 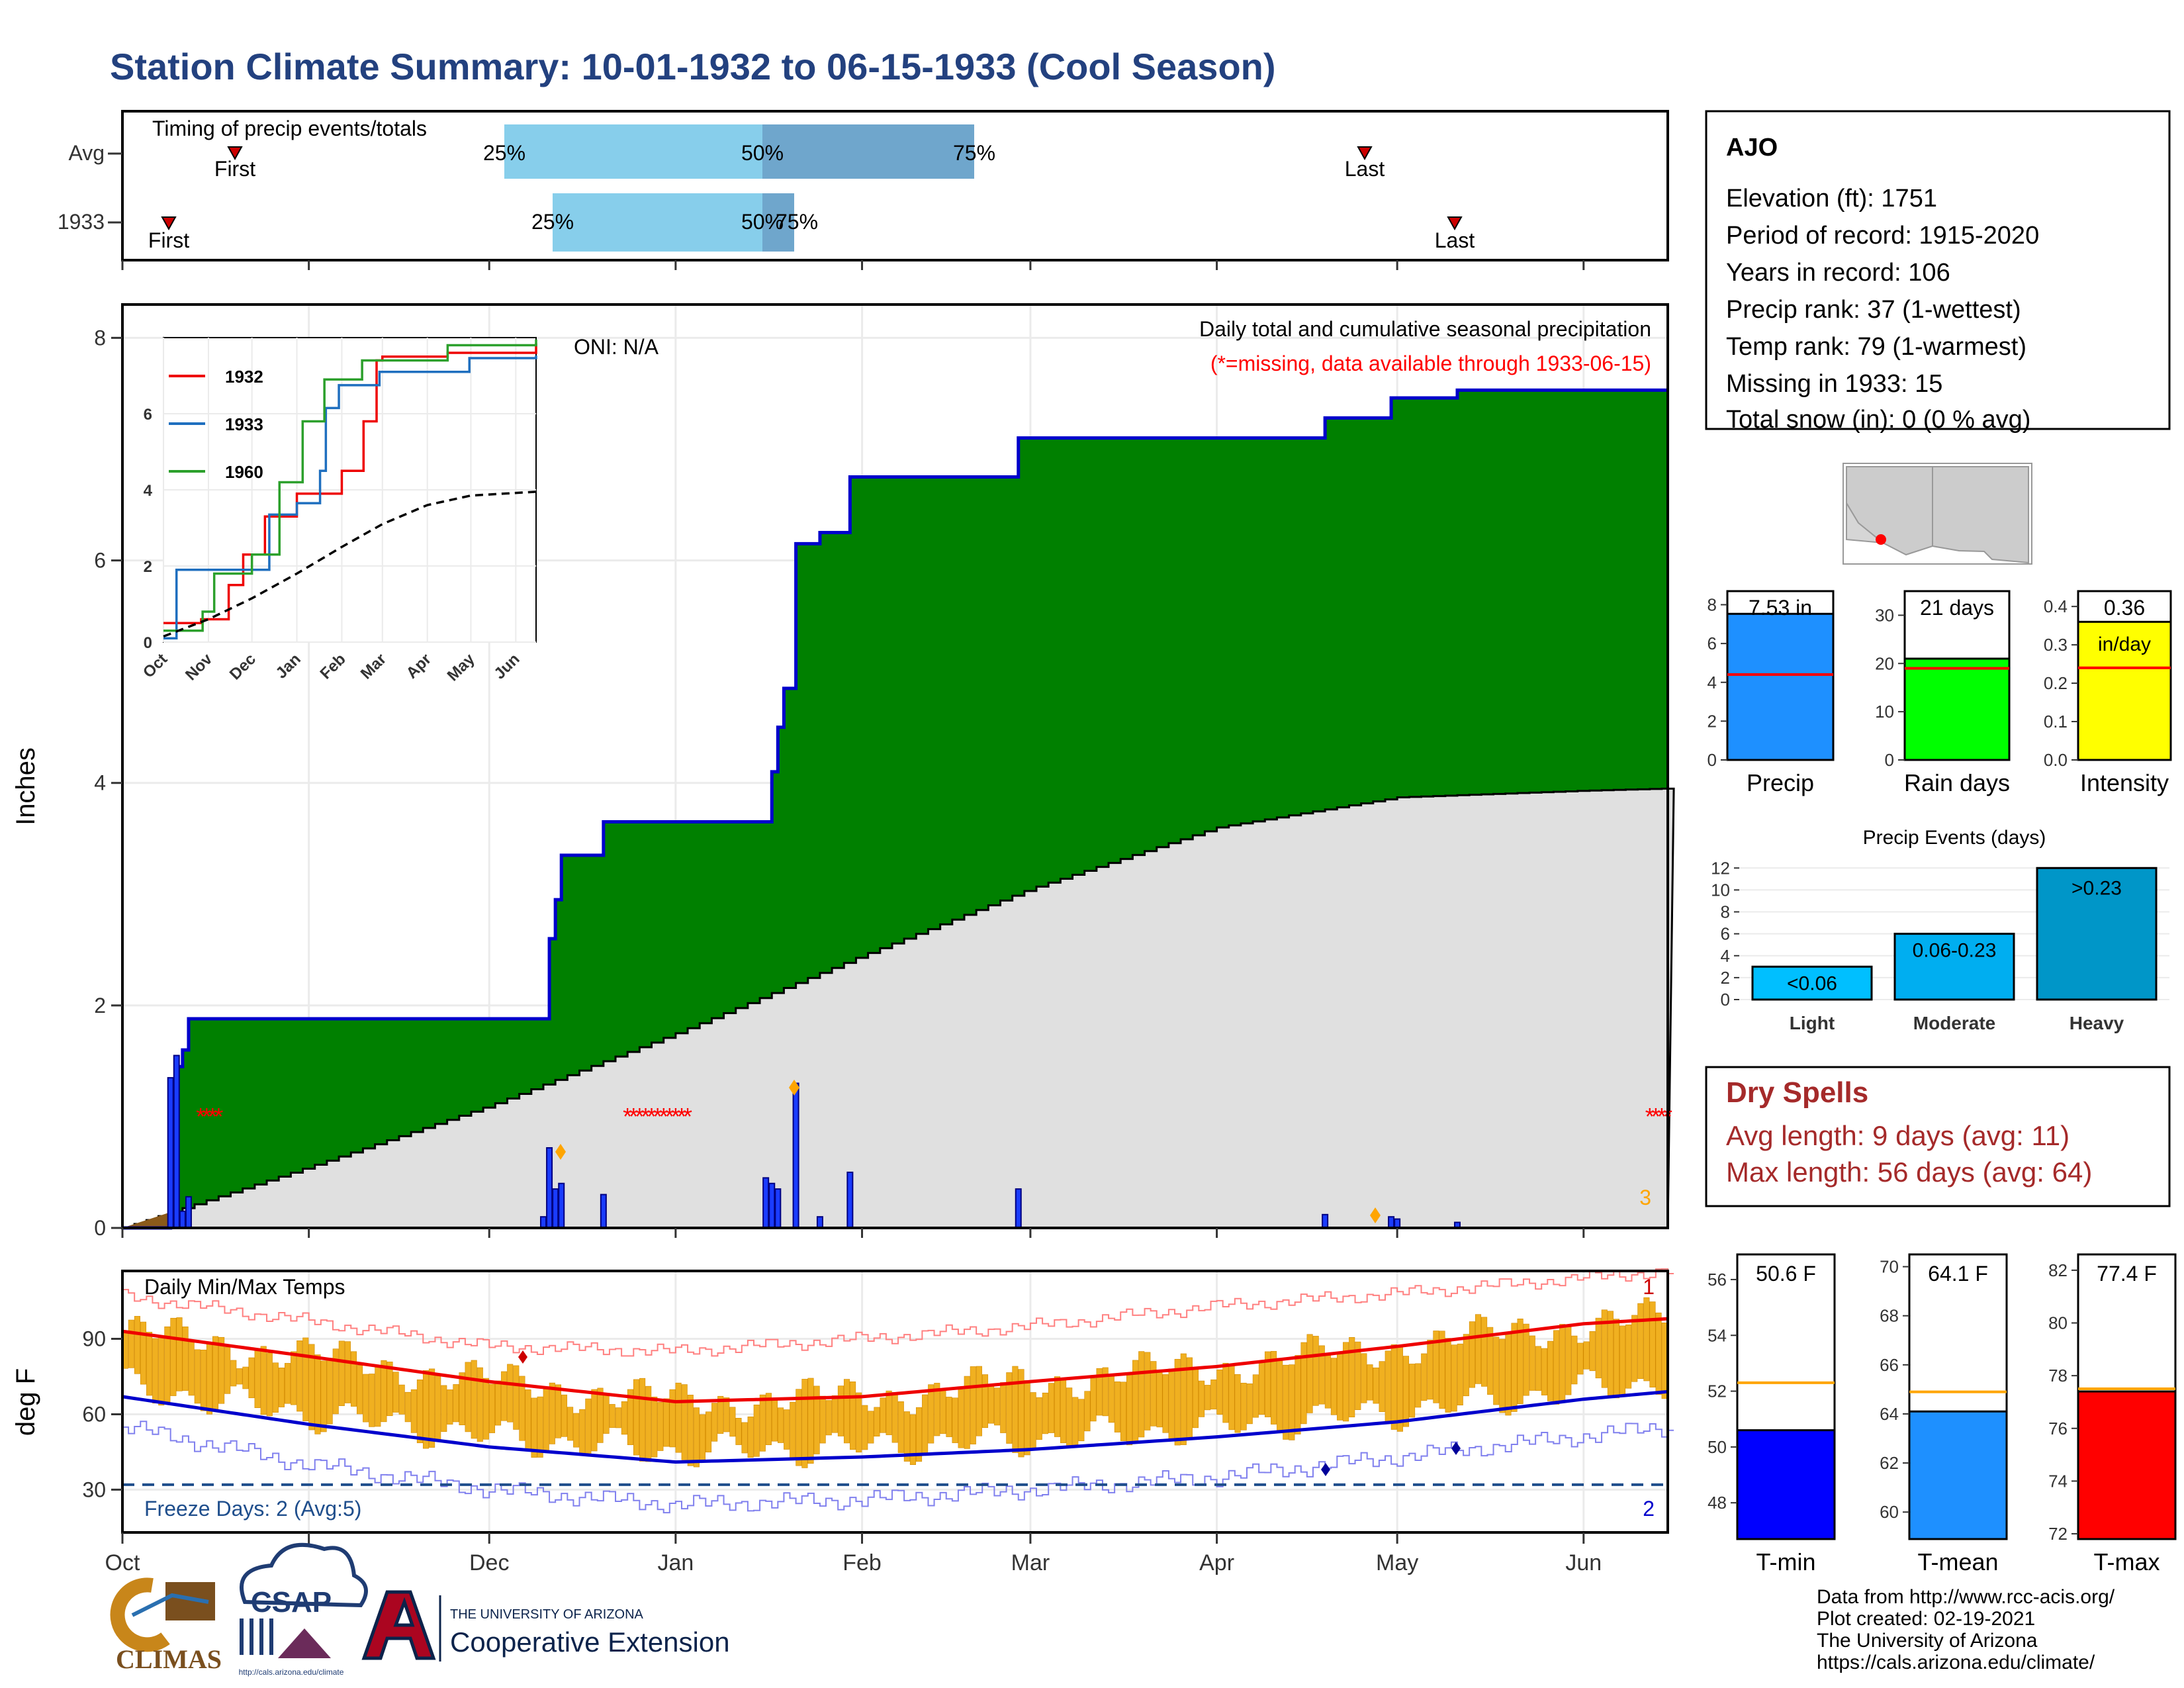 I want to click on events-category-2: Heavy, so click(x=2097, y=1023).